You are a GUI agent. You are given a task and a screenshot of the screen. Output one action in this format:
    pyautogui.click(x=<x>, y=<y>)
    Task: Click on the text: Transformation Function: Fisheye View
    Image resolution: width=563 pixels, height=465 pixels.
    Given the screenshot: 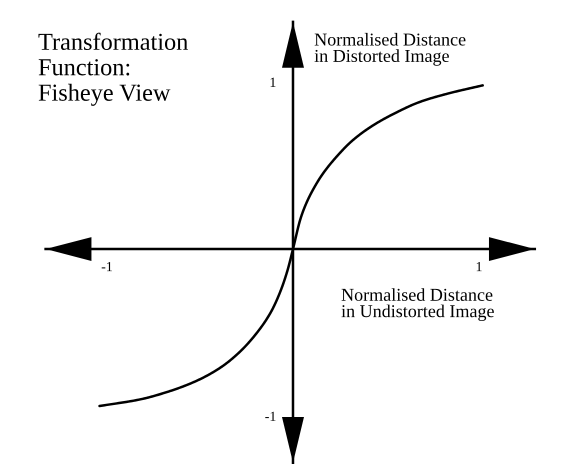 What is the action you would take?
    pyautogui.click(x=113, y=69)
    